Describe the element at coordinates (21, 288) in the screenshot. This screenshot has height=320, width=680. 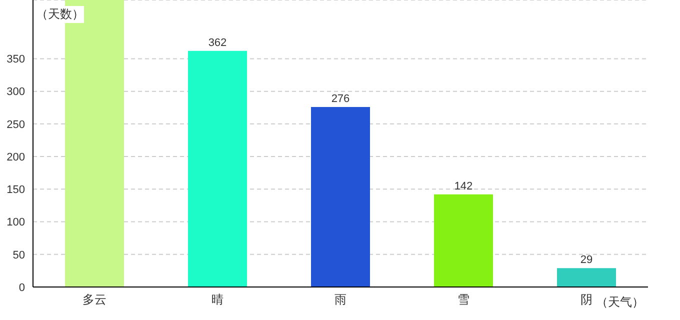
I see `y-tick-label: 0` at that location.